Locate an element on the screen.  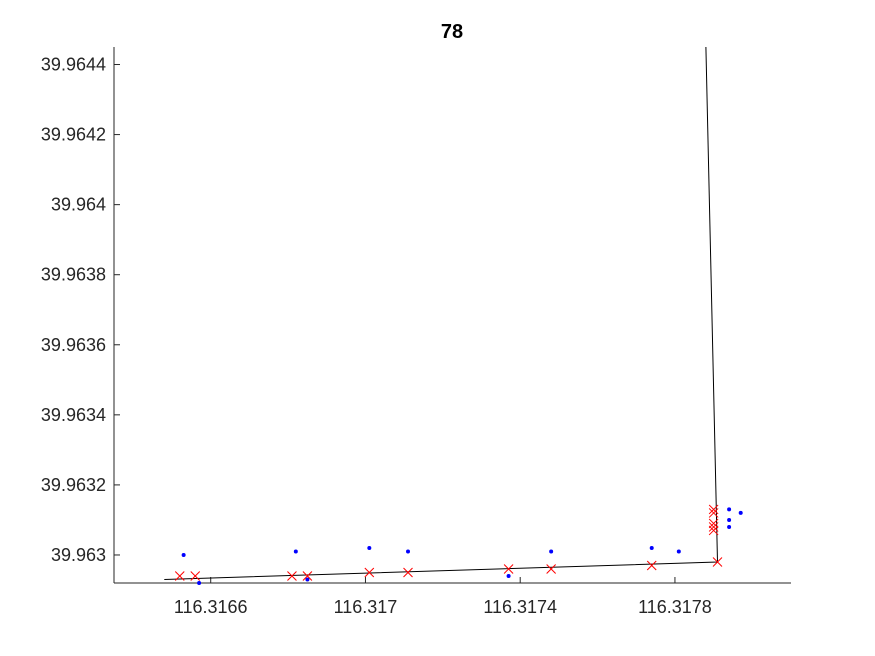
y-tick-label: 39.963 is located at coordinates (78, 555).